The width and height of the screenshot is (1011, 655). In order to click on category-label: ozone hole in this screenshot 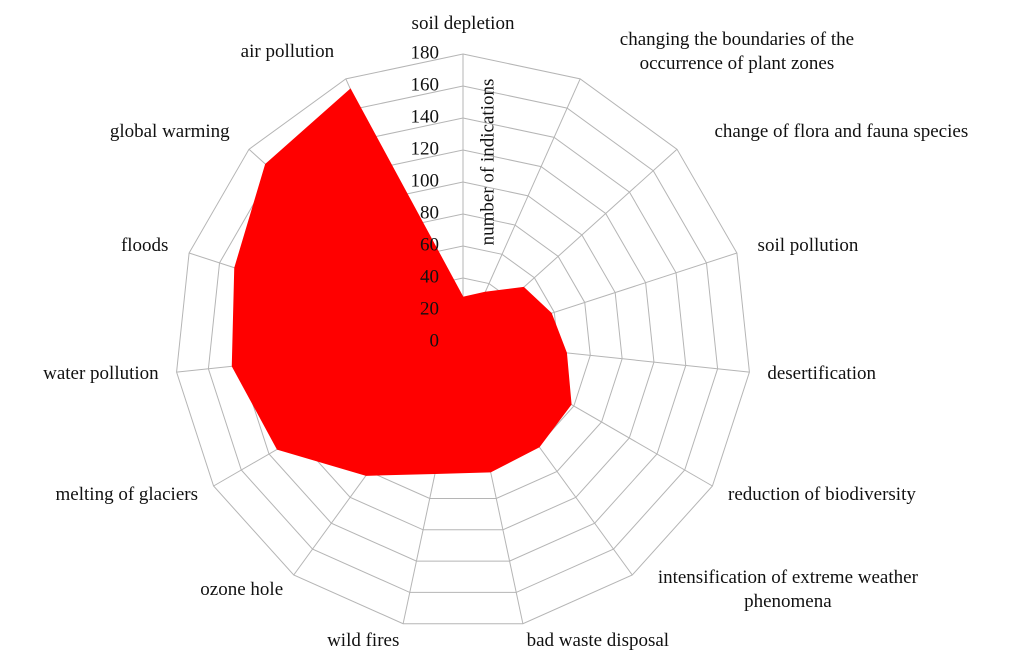, I will do `click(242, 589)`.